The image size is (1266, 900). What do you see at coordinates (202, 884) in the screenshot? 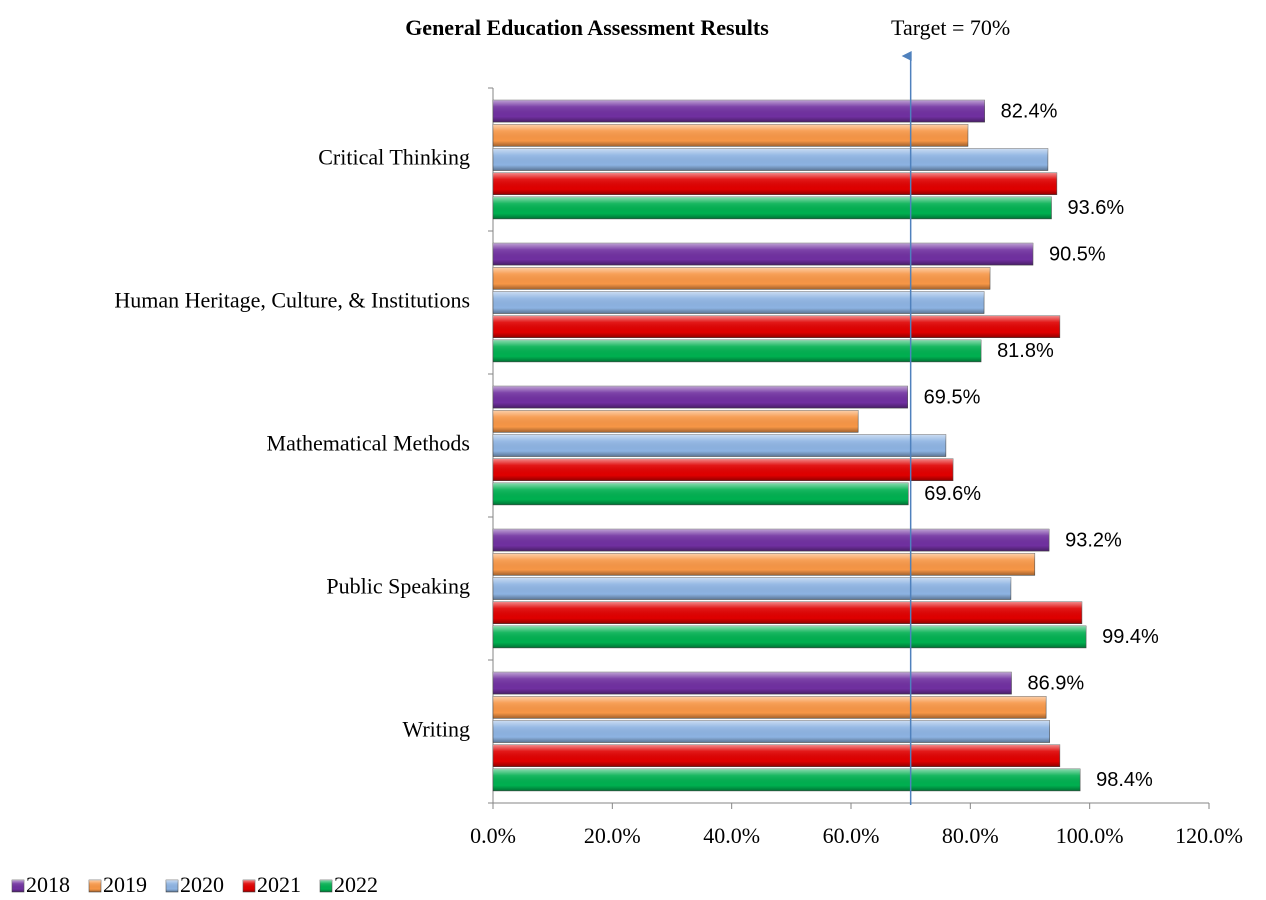
I see `legend-label: 2020` at bounding box center [202, 884].